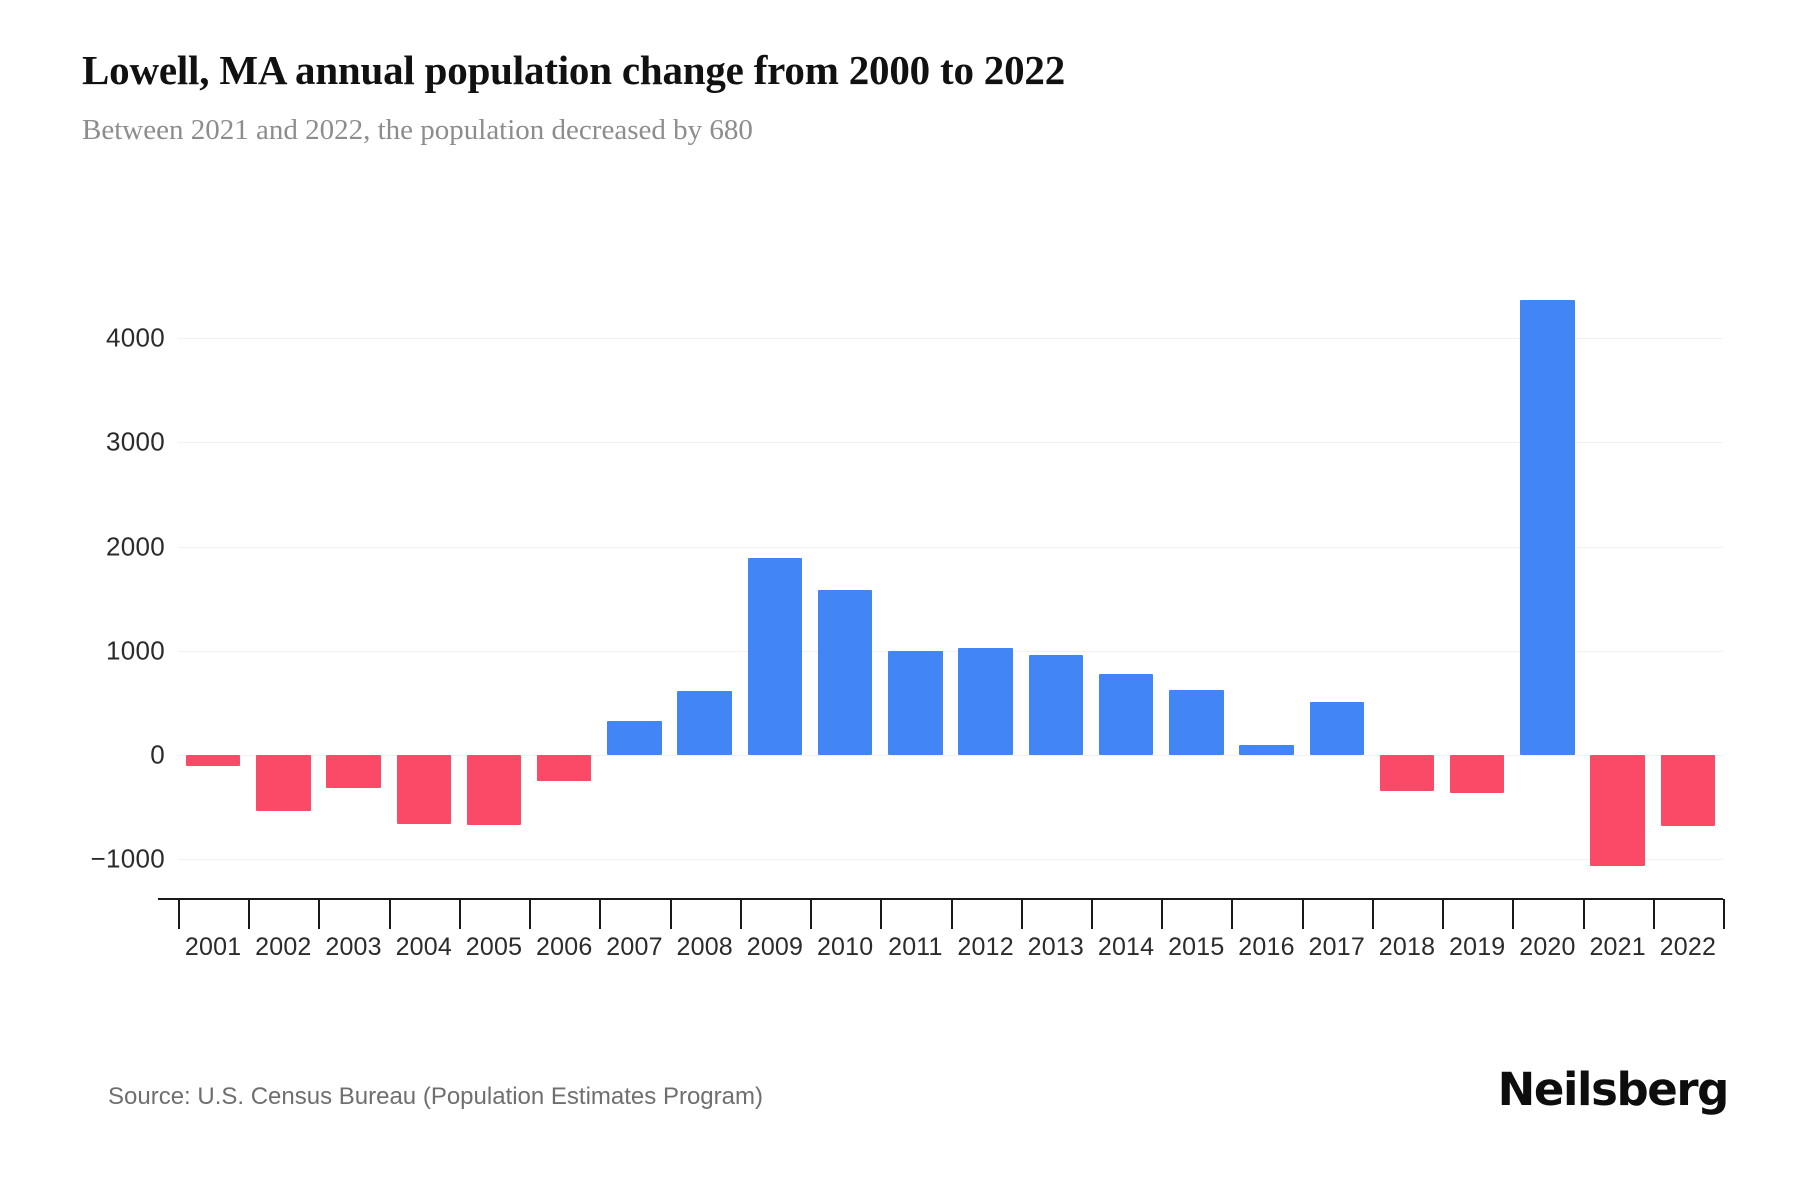 This screenshot has width=1800, height=1200. What do you see at coordinates (135, 650) in the screenshot?
I see `y-axis-tick-label: 1000` at bounding box center [135, 650].